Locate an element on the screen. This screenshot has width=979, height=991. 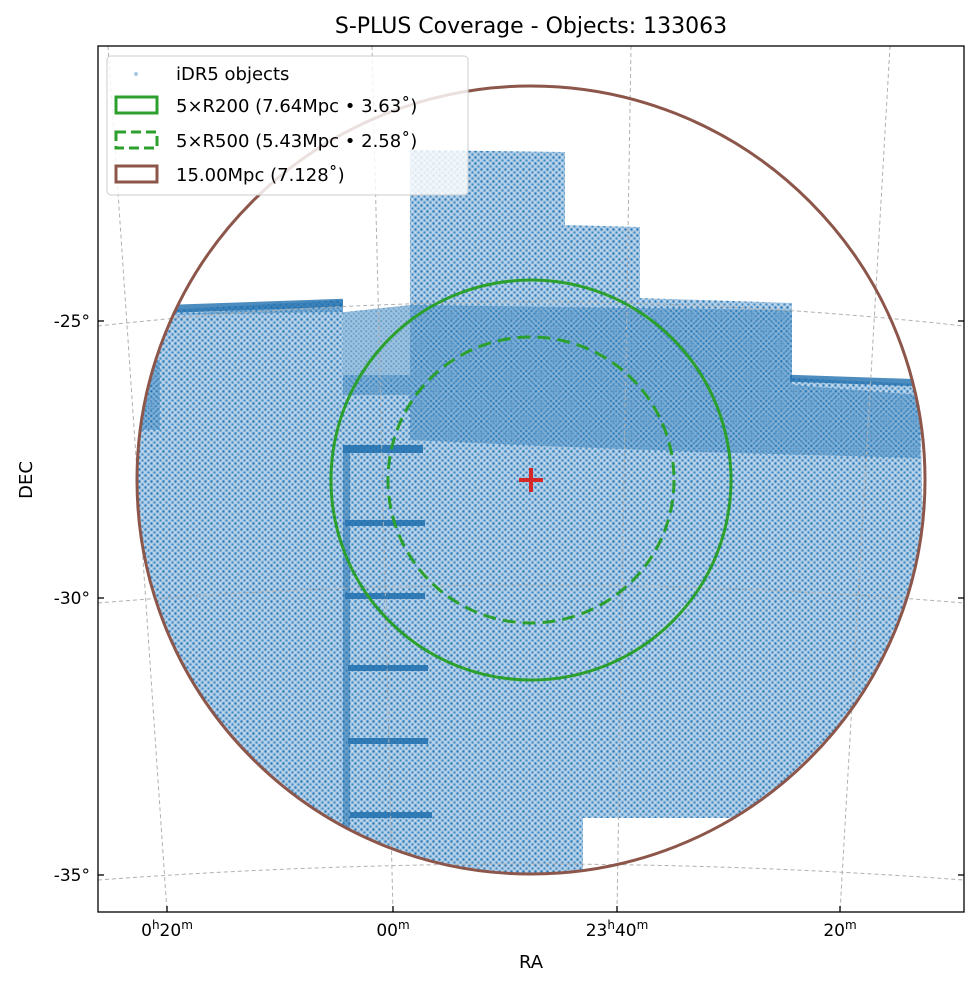
legend-box is located at coordinates (287, 125).